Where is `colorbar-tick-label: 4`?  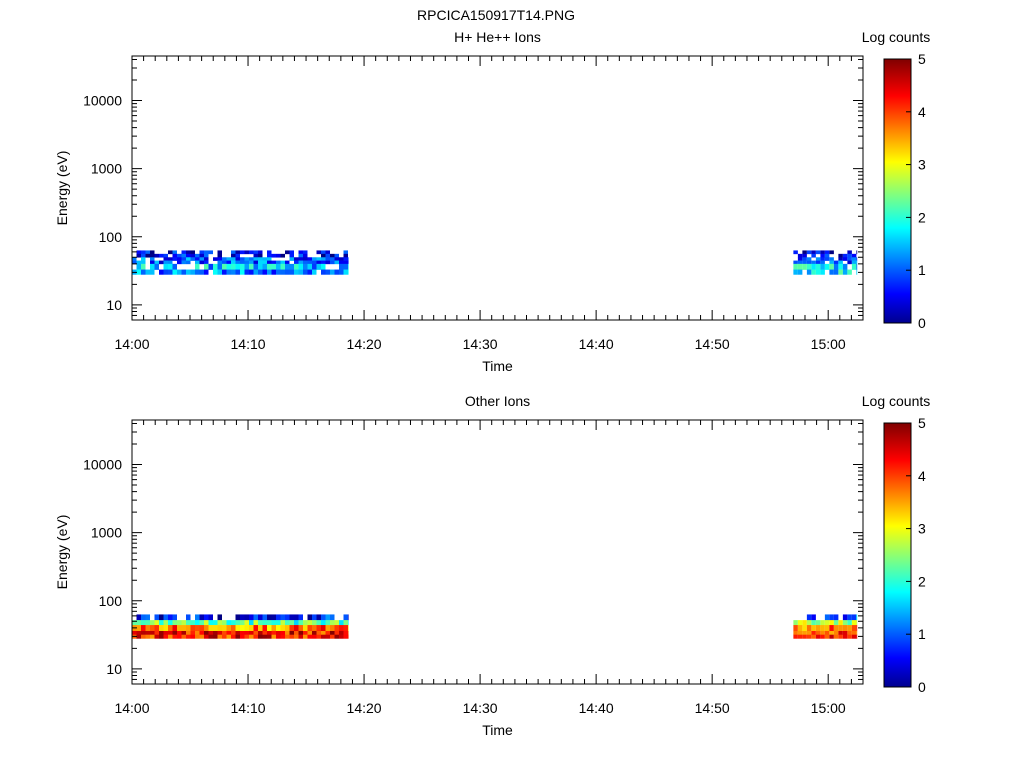 colorbar-tick-label: 4 is located at coordinates (922, 476).